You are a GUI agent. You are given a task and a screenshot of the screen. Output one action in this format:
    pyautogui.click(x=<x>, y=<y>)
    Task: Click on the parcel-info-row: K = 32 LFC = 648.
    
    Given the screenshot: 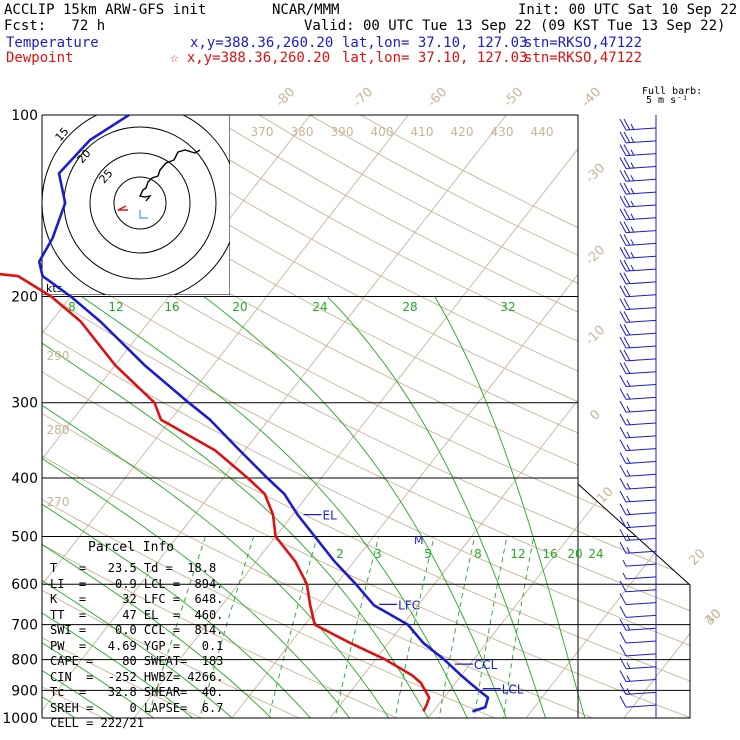 What is the action you would take?
    pyautogui.click(x=137, y=599)
    